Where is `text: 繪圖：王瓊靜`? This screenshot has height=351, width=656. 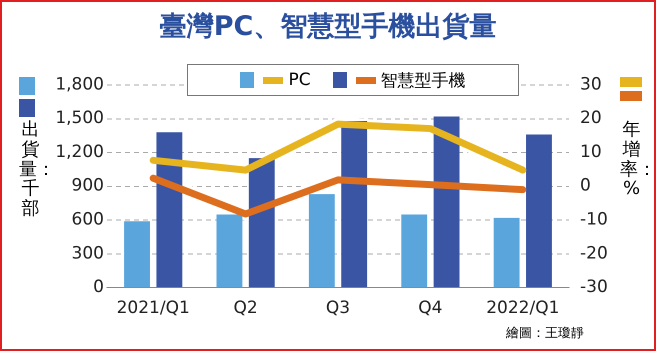 text: 繪圖：王瓊靜 is located at coordinates (545, 333).